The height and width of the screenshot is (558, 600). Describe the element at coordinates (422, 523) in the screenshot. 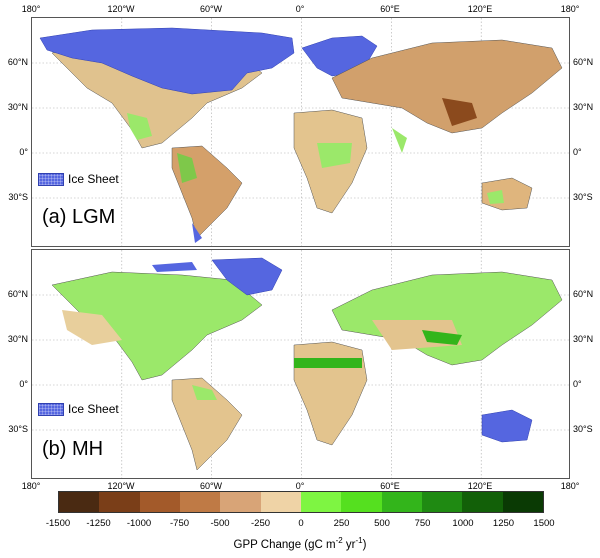

I see `colorbar-tick: 750` at that location.